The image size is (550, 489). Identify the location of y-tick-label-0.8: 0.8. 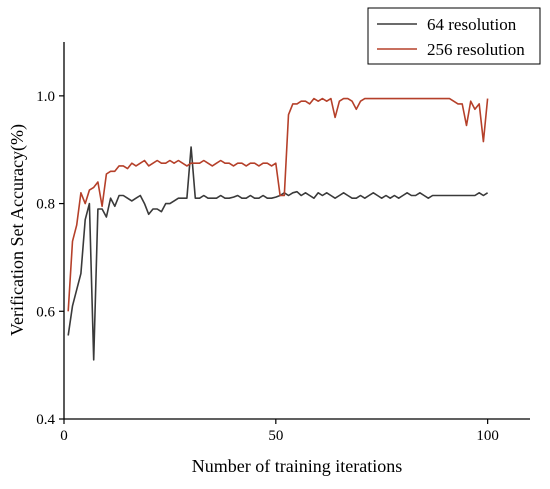
(45, 205).